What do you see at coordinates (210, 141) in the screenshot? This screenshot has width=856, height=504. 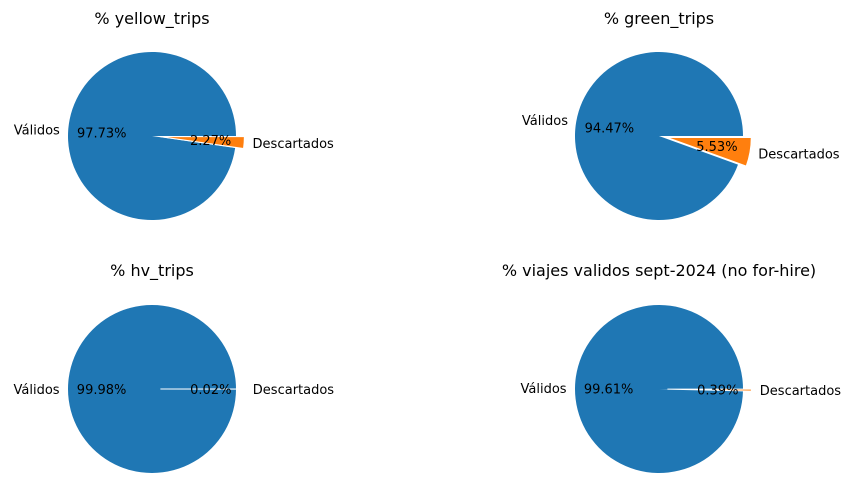 I see `pie-pct-label: 2.27%` at bounding box center [210, 141].